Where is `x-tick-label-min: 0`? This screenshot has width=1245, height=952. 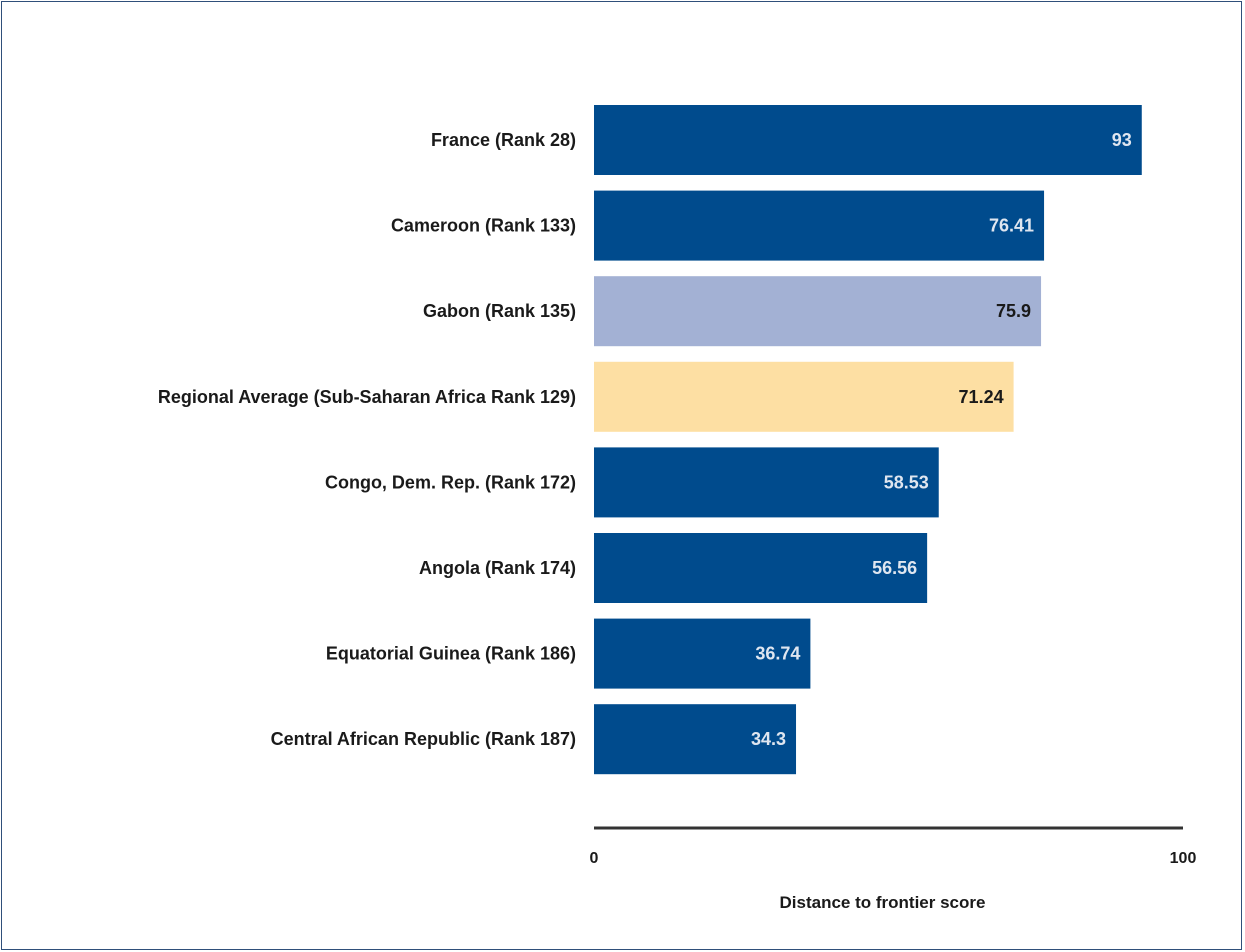 x-tick-label-min: 0 is located at coordinates (594, 858).